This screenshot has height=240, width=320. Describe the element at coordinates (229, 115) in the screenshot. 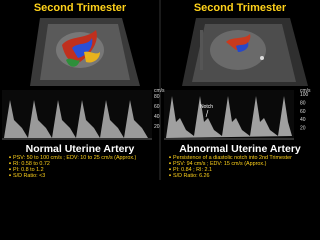

I see `right-doppler` at that location.